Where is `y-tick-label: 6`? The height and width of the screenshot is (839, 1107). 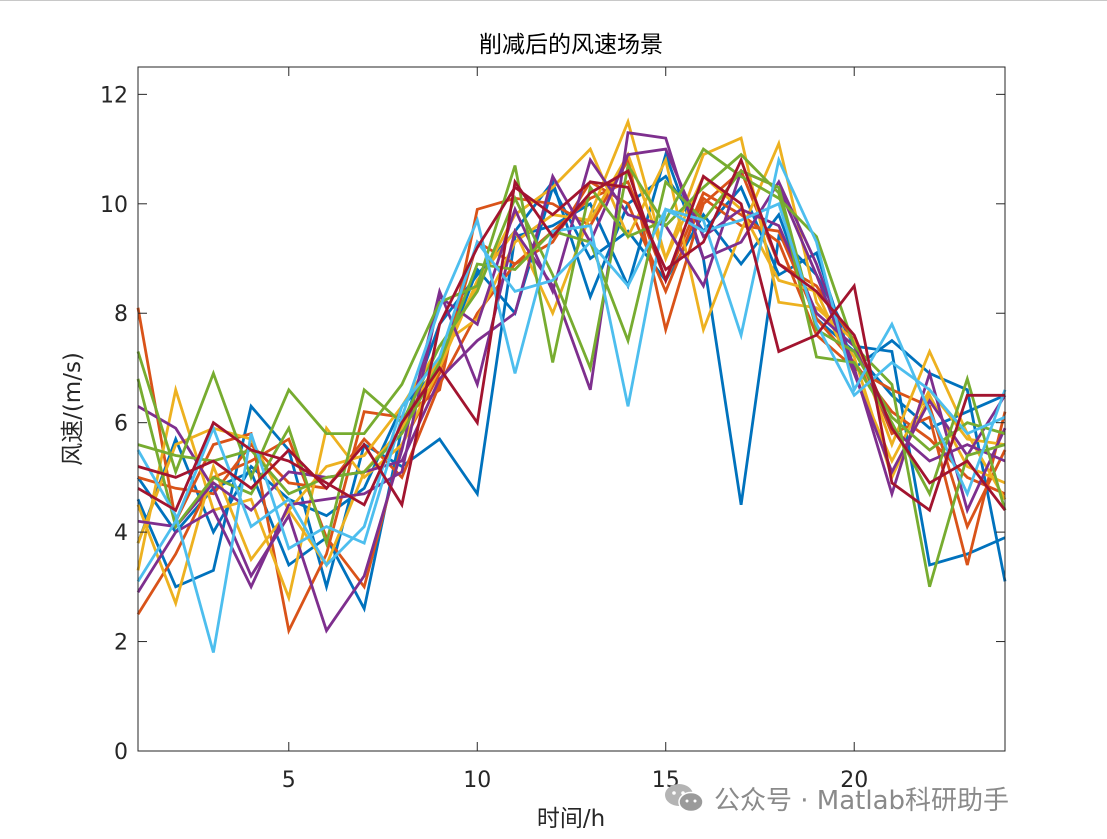
y-tick-label: 6 is located at coordinates (121, 424).